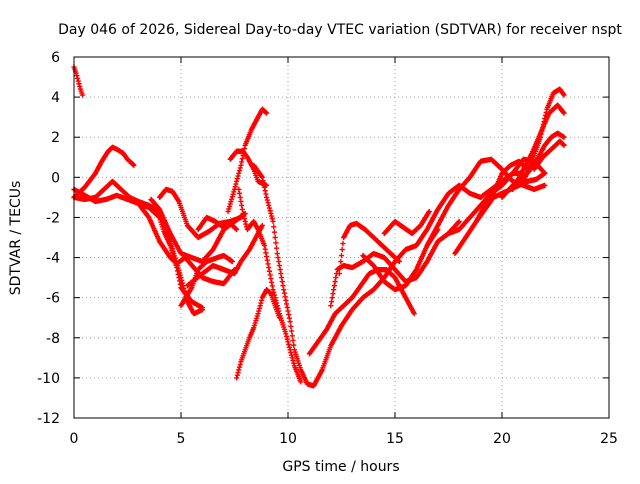 The width and height of the screenshot is (640, 484). Describe the element at coordinates (609, 439) in the screenshot. I see `x-tick-label: 25` at that location.